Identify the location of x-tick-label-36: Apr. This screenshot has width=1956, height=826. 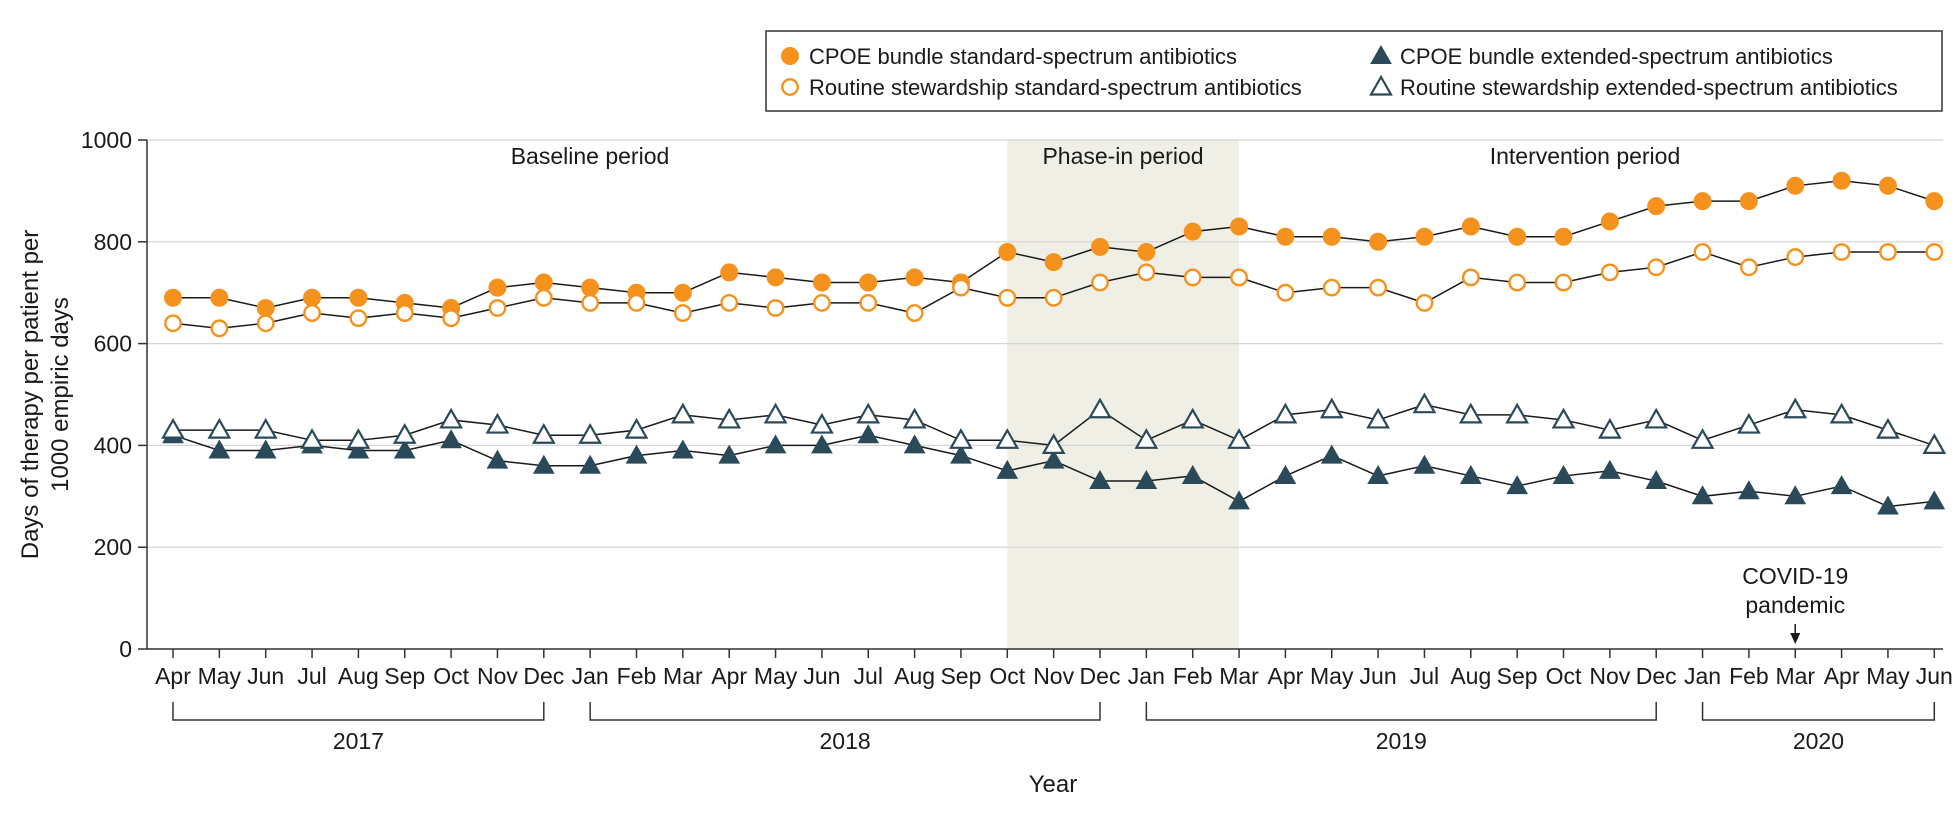
(1842, 676).